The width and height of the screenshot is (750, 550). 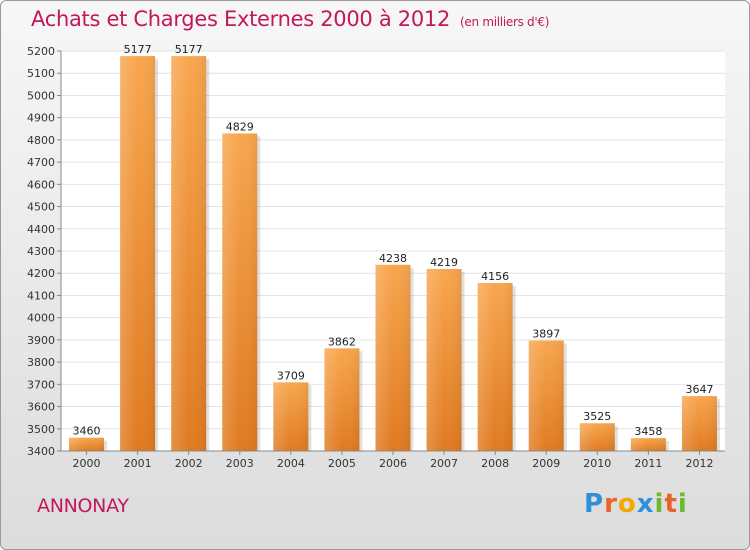 I want to click on y-tick-label: 4600, so click(x=41, y=184).